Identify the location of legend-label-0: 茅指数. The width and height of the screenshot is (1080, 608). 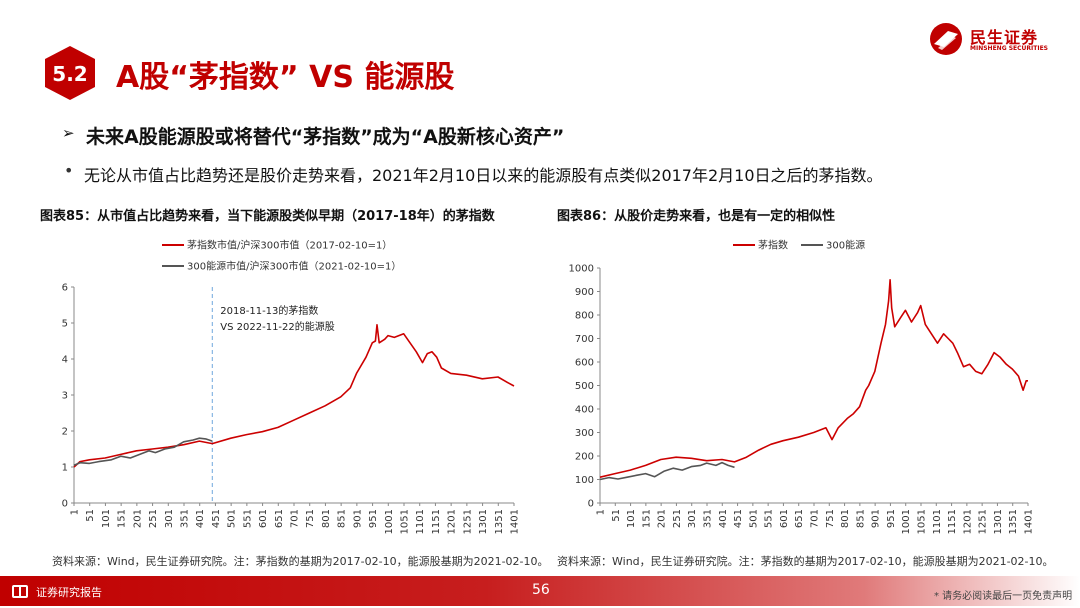
(773, 245).